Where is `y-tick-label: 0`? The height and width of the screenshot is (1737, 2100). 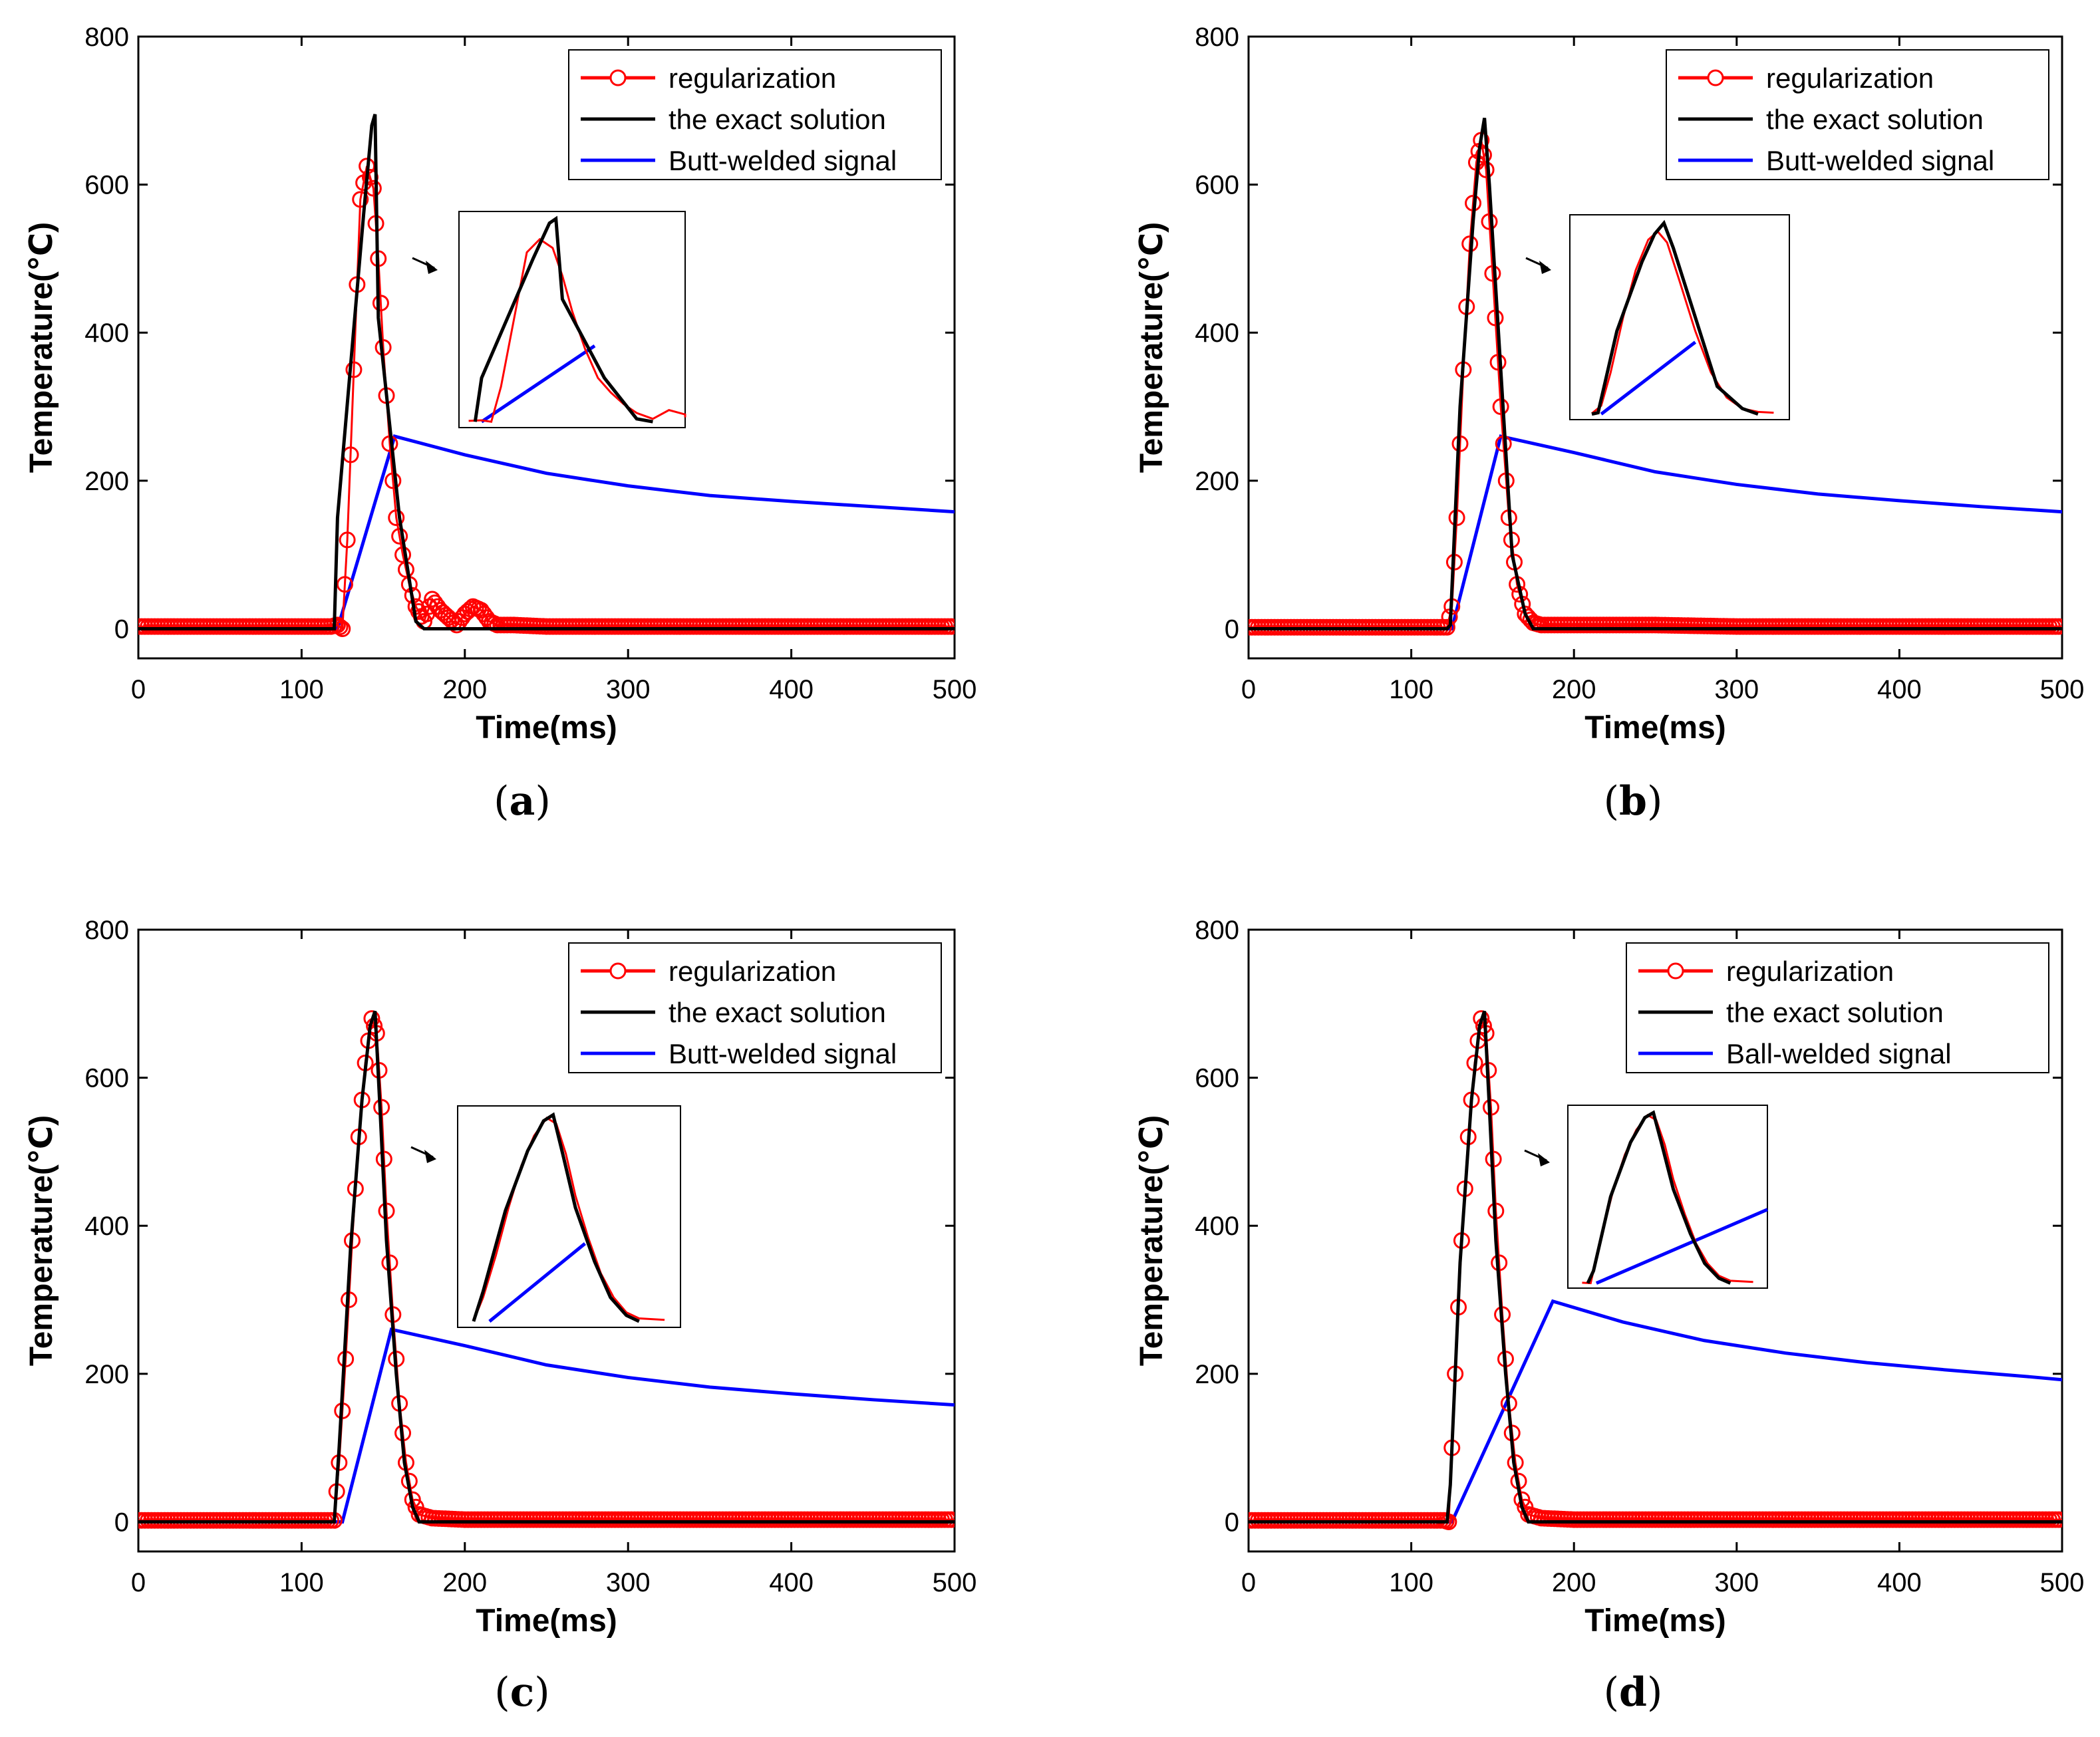
y-tick-label: 0 is located at coordinates (1232, 629).